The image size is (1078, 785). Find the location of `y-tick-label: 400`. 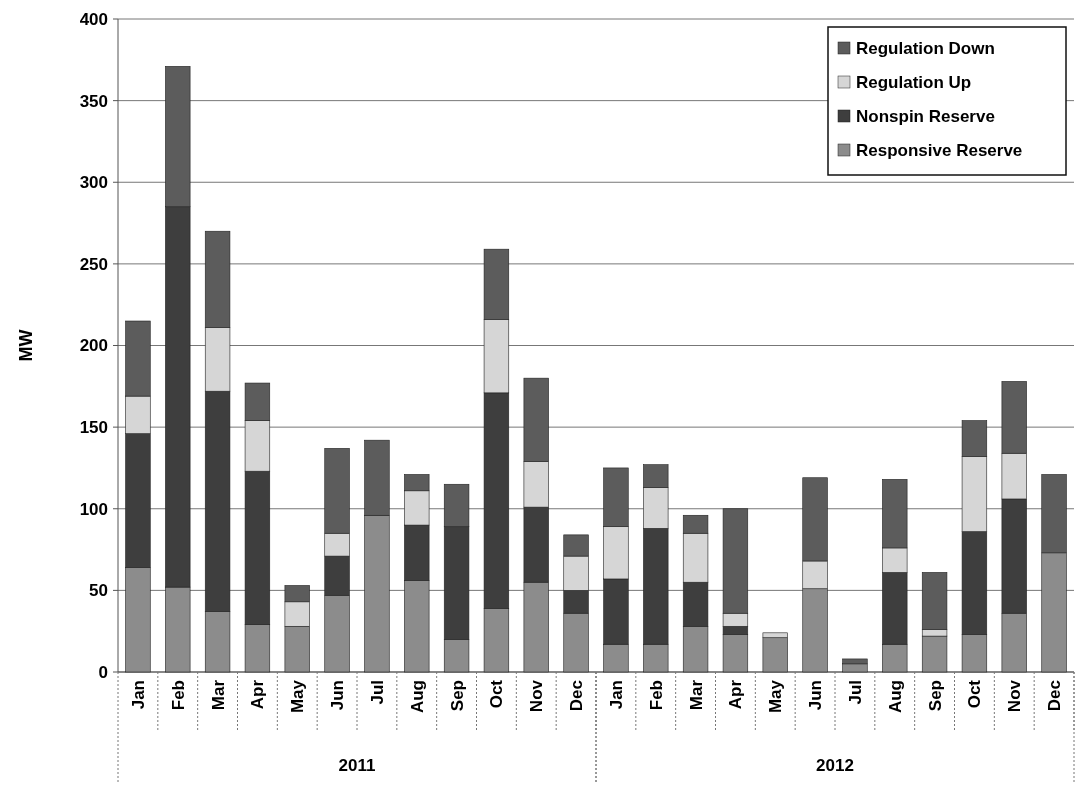

y-tick-label: 400 is located at coordinates (93, 19).